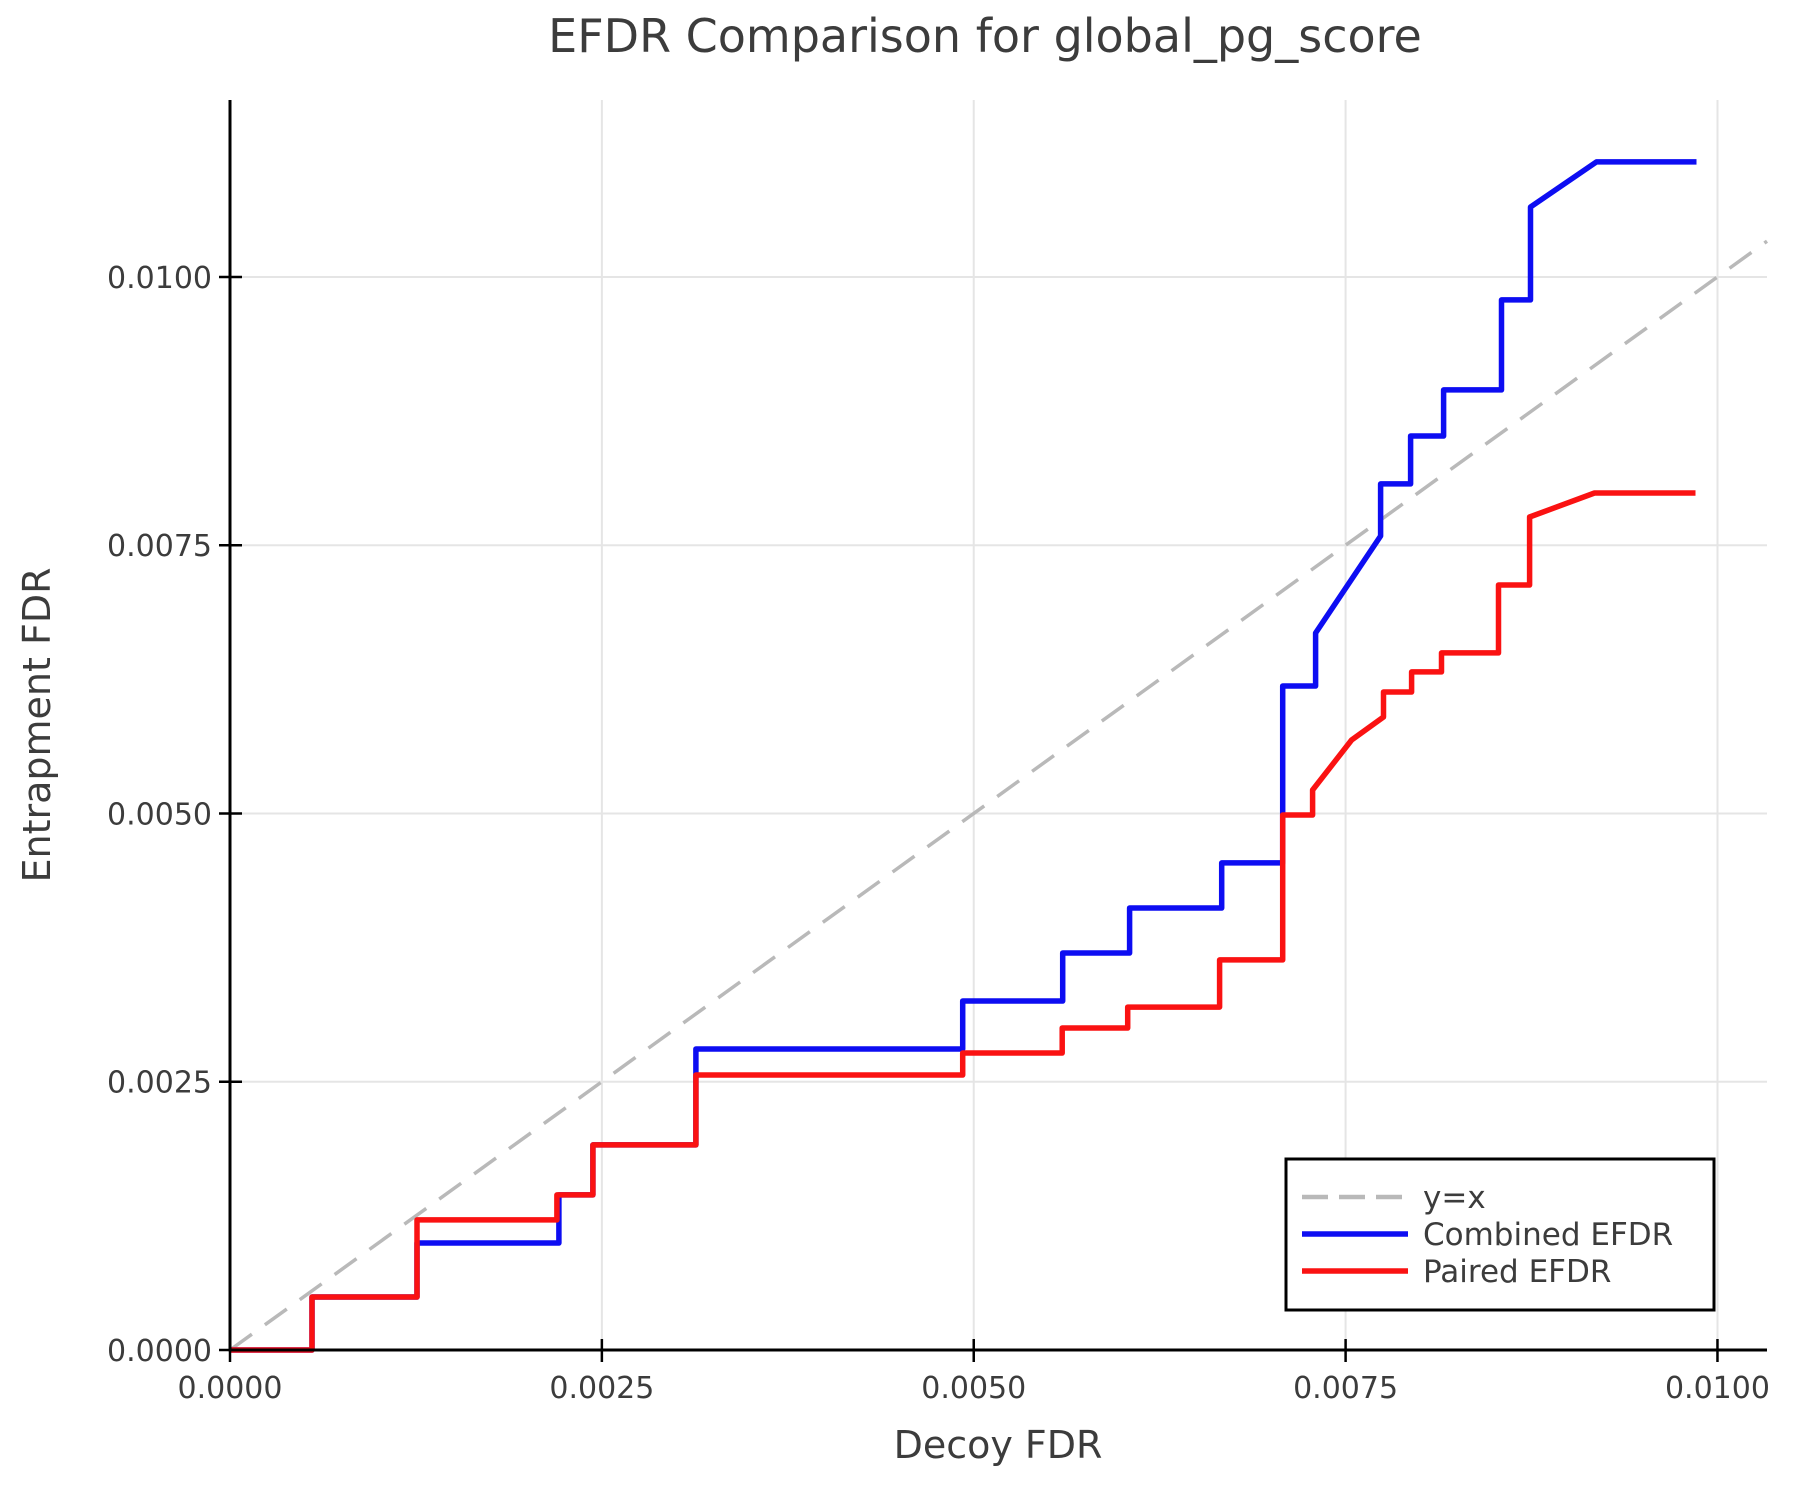 This screenshot has height=1500, width=1800. Describe the element at coordinates (985, 36) in the screenshot. I see `chart-title: EFDR Comparison for global_pg_score` at that location.